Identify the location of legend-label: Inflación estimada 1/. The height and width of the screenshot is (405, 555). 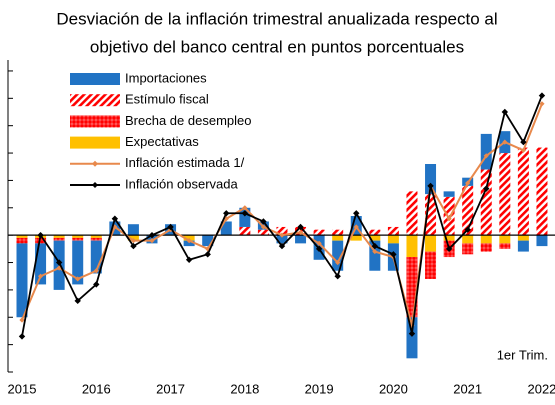
(185, 162).